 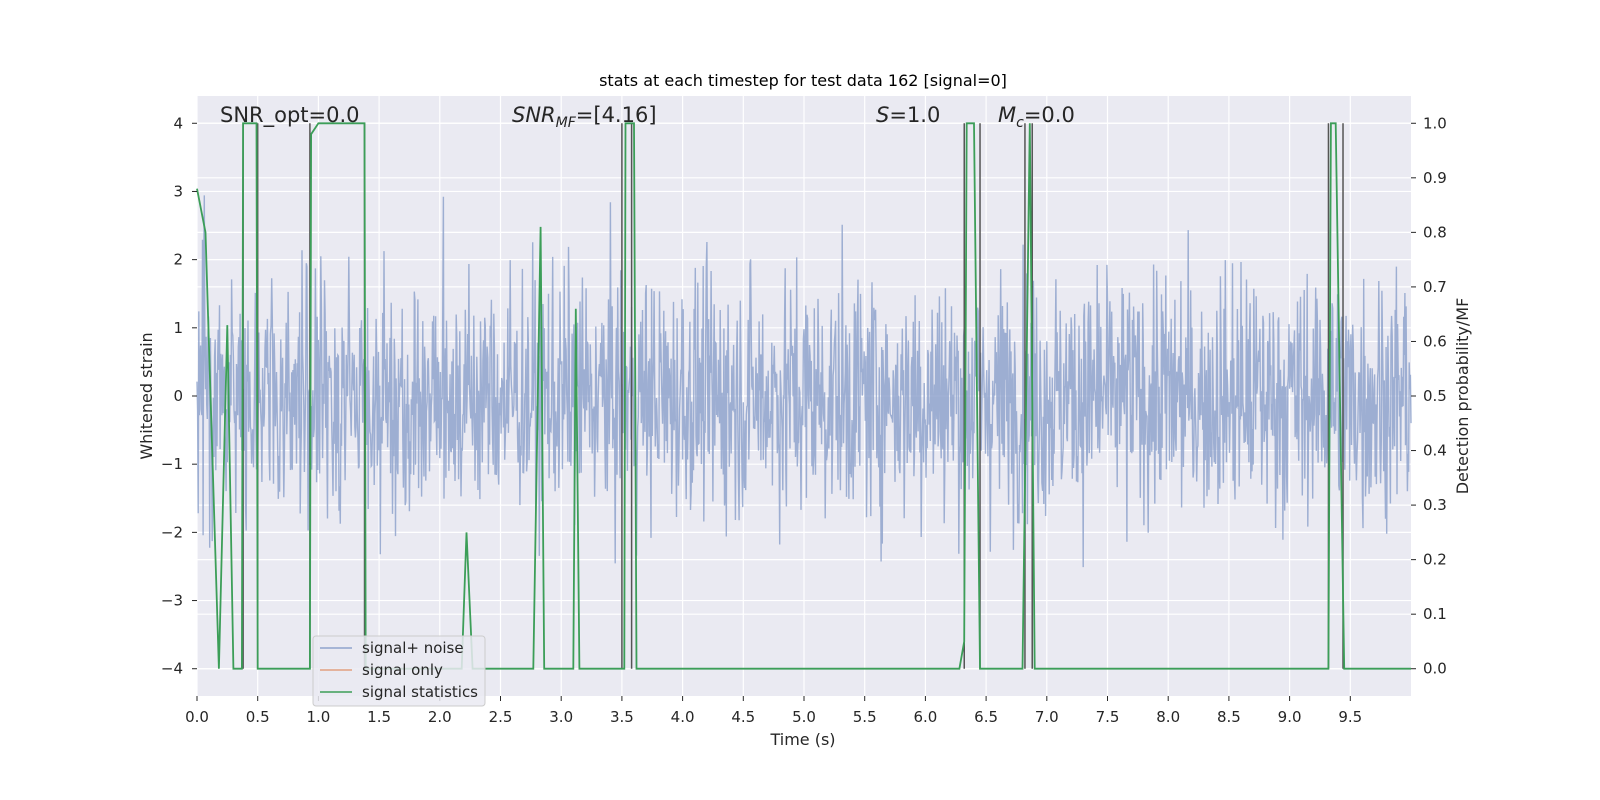 What do you see at coordinates (501, 717) in the screenshot?
I see `x-tick-label: 2.5` at bounding box center [501, 717].